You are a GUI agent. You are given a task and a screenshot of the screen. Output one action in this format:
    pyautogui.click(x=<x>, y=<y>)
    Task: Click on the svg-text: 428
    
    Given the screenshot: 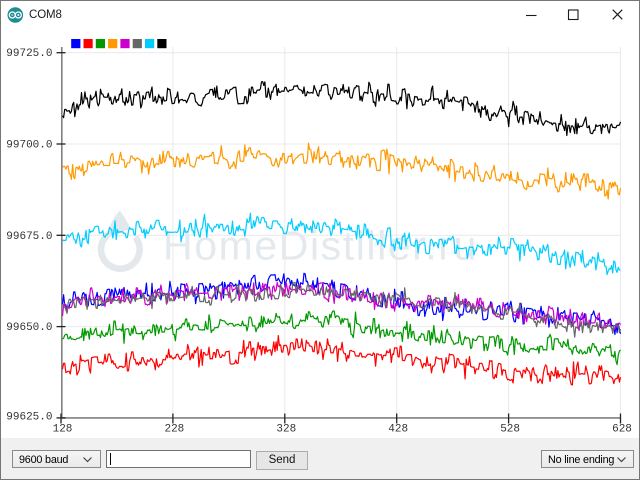 What is the action you would take?
    pyautogui.click(x=398, y=430)
    